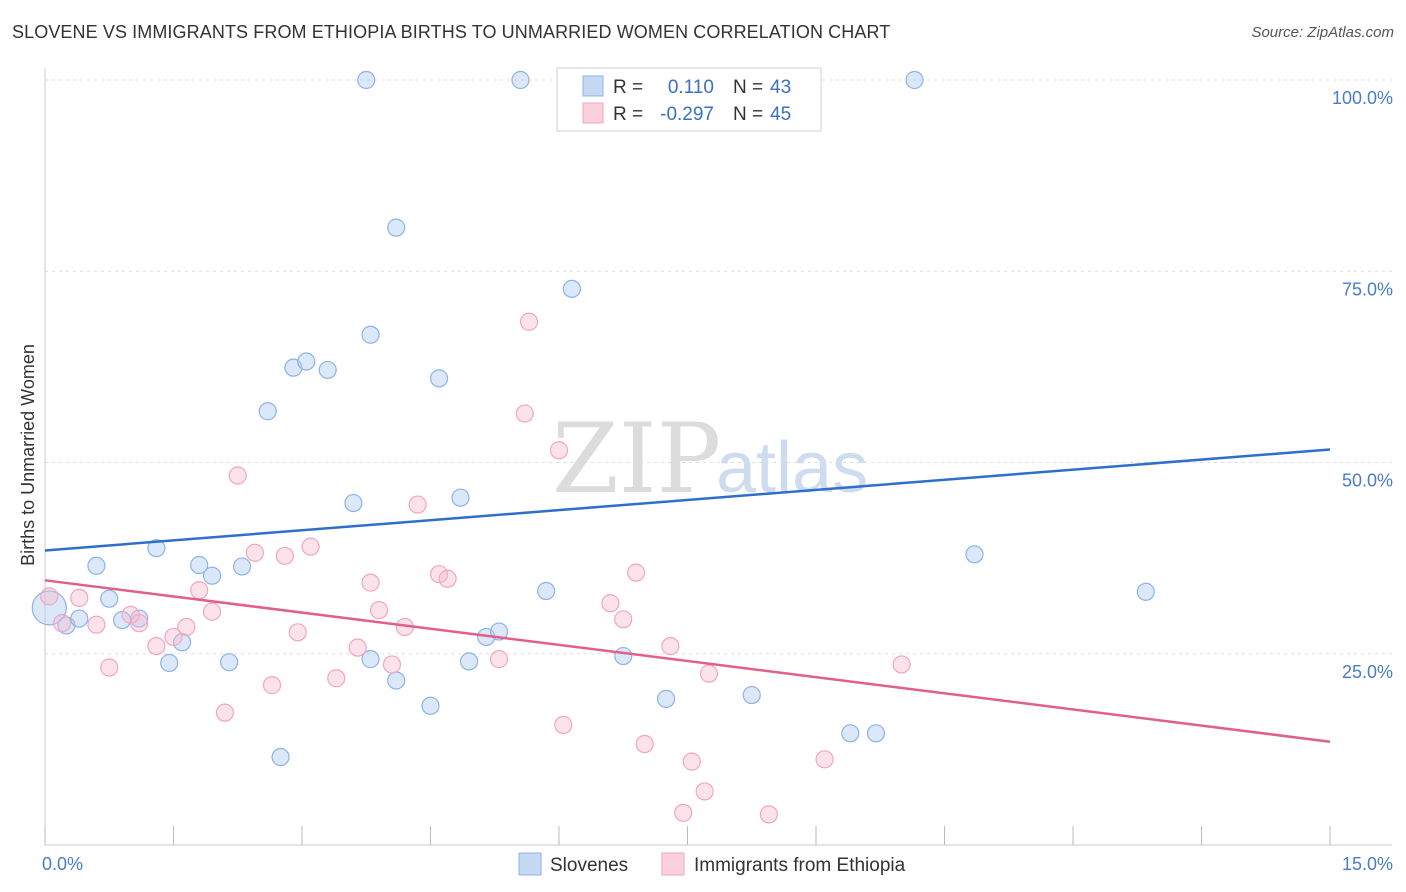 This screenshot has width=1406, height=892. What do you see at coordinates (800, 865) in the screenshot?
I see `bottom-legend-label-ethiopia: Immigrants from Ethiopia` at bounding box center [800, 865].